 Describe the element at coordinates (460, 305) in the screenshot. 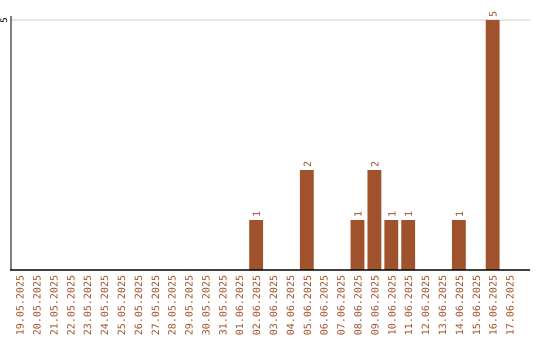

I see `x-tick-label: 14.06.2025` at that location.